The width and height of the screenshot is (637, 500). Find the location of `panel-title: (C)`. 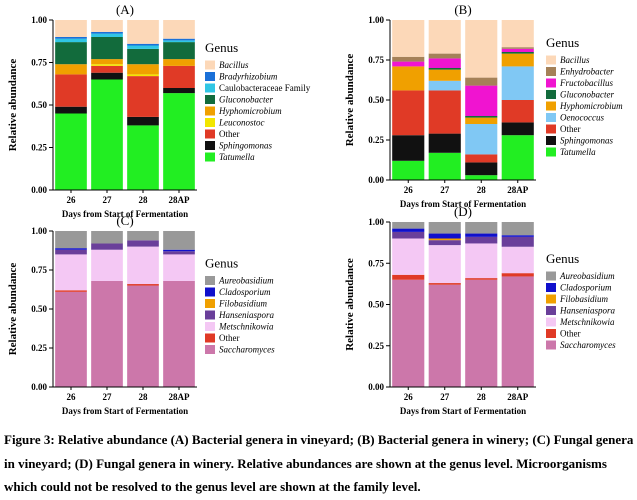

panel-title: (C) is located at coordinates (124, 220).